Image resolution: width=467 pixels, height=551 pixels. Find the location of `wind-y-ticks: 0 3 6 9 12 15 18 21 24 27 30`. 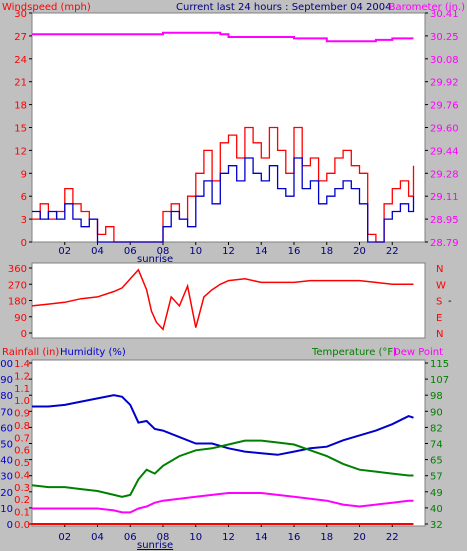

wind-y-ticks: 0 3 6 9 12 15 18 21 24 27 30 is located at coordinates (23, 129).